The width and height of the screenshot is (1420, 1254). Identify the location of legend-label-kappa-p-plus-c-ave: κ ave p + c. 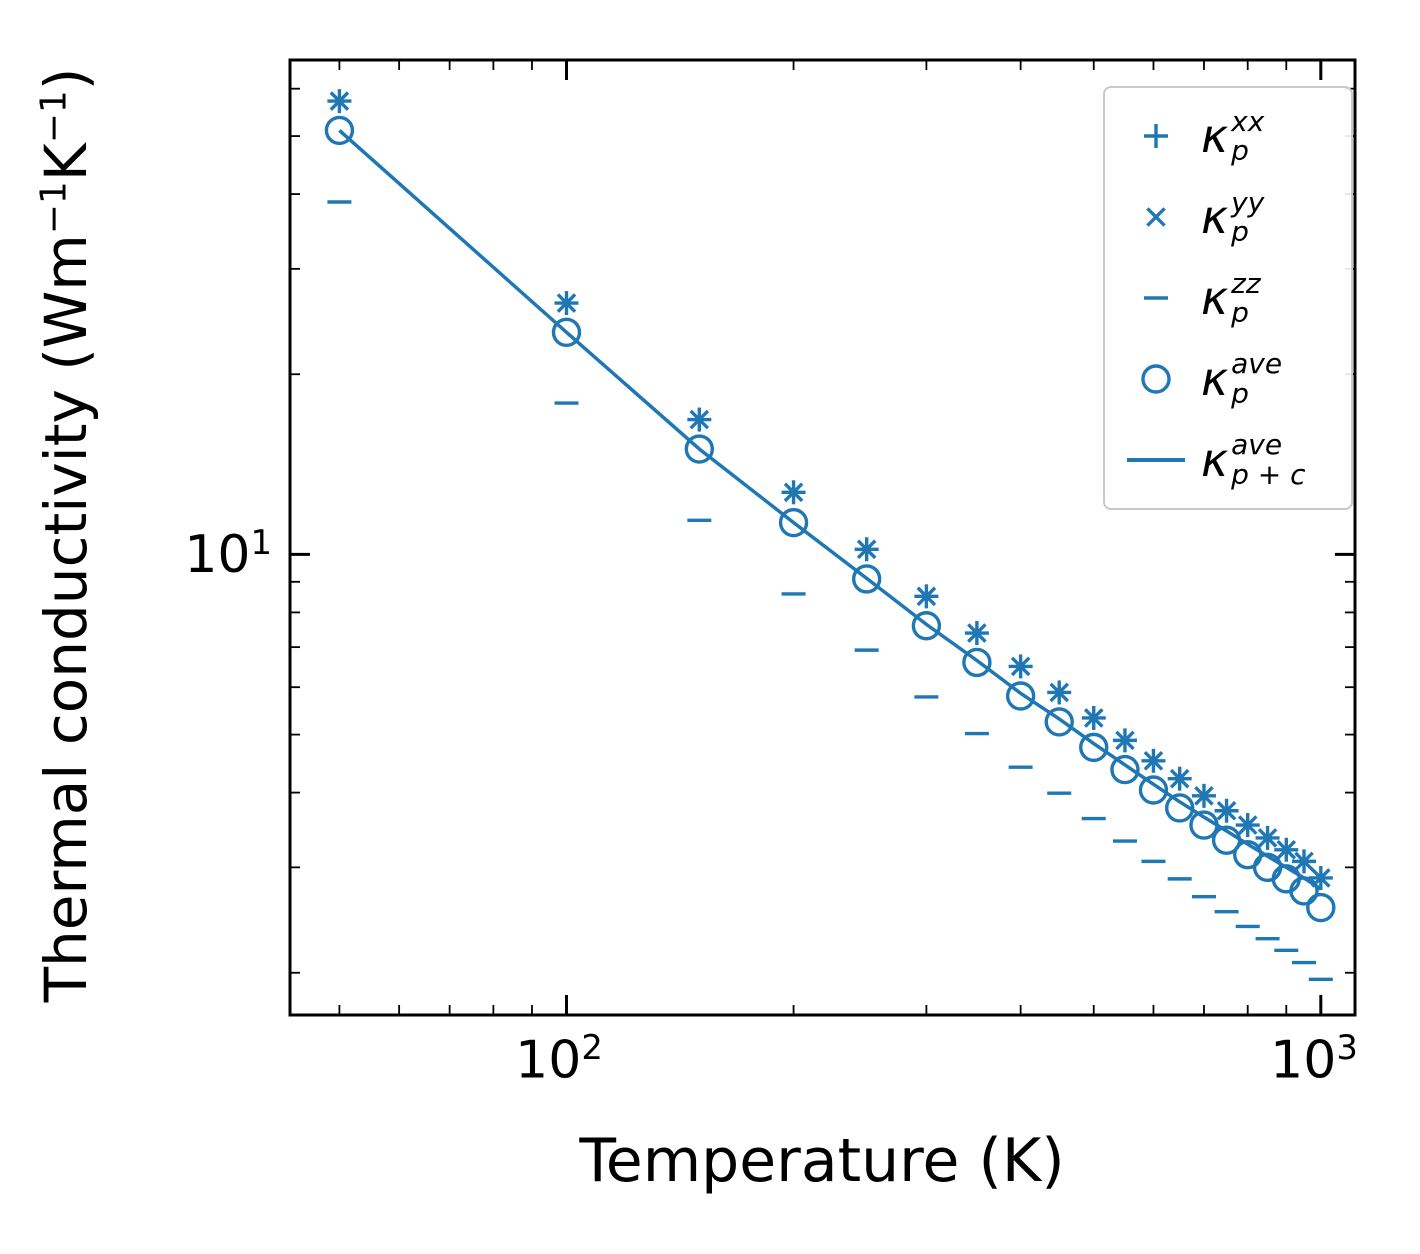
(1253, 459).